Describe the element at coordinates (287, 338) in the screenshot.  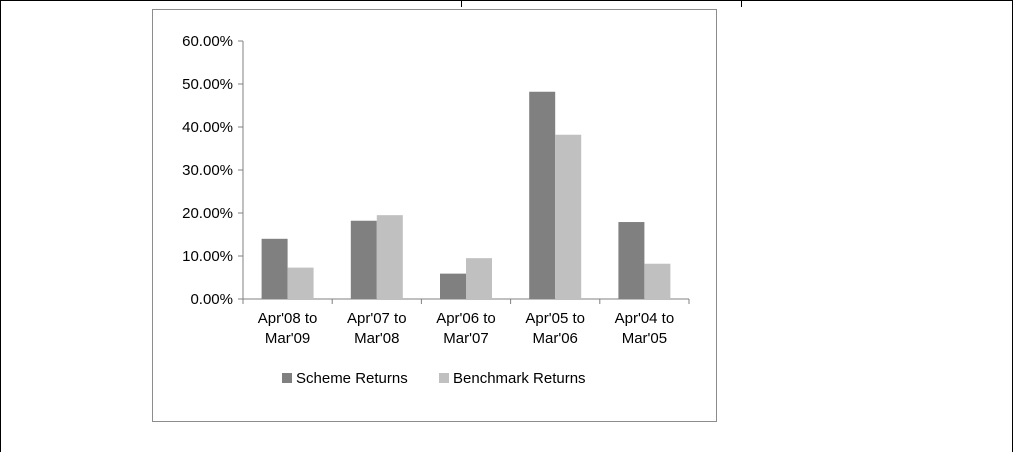
I see `x-tick-label: Mar'09` at that location.